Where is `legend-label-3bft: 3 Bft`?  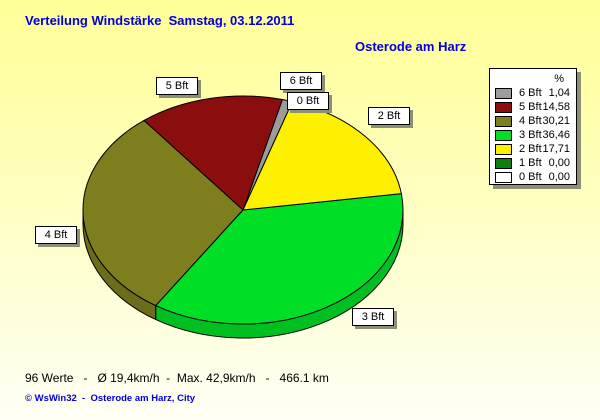 legend-label-3bft: 3 Bft is located at coordinates (530, 135).